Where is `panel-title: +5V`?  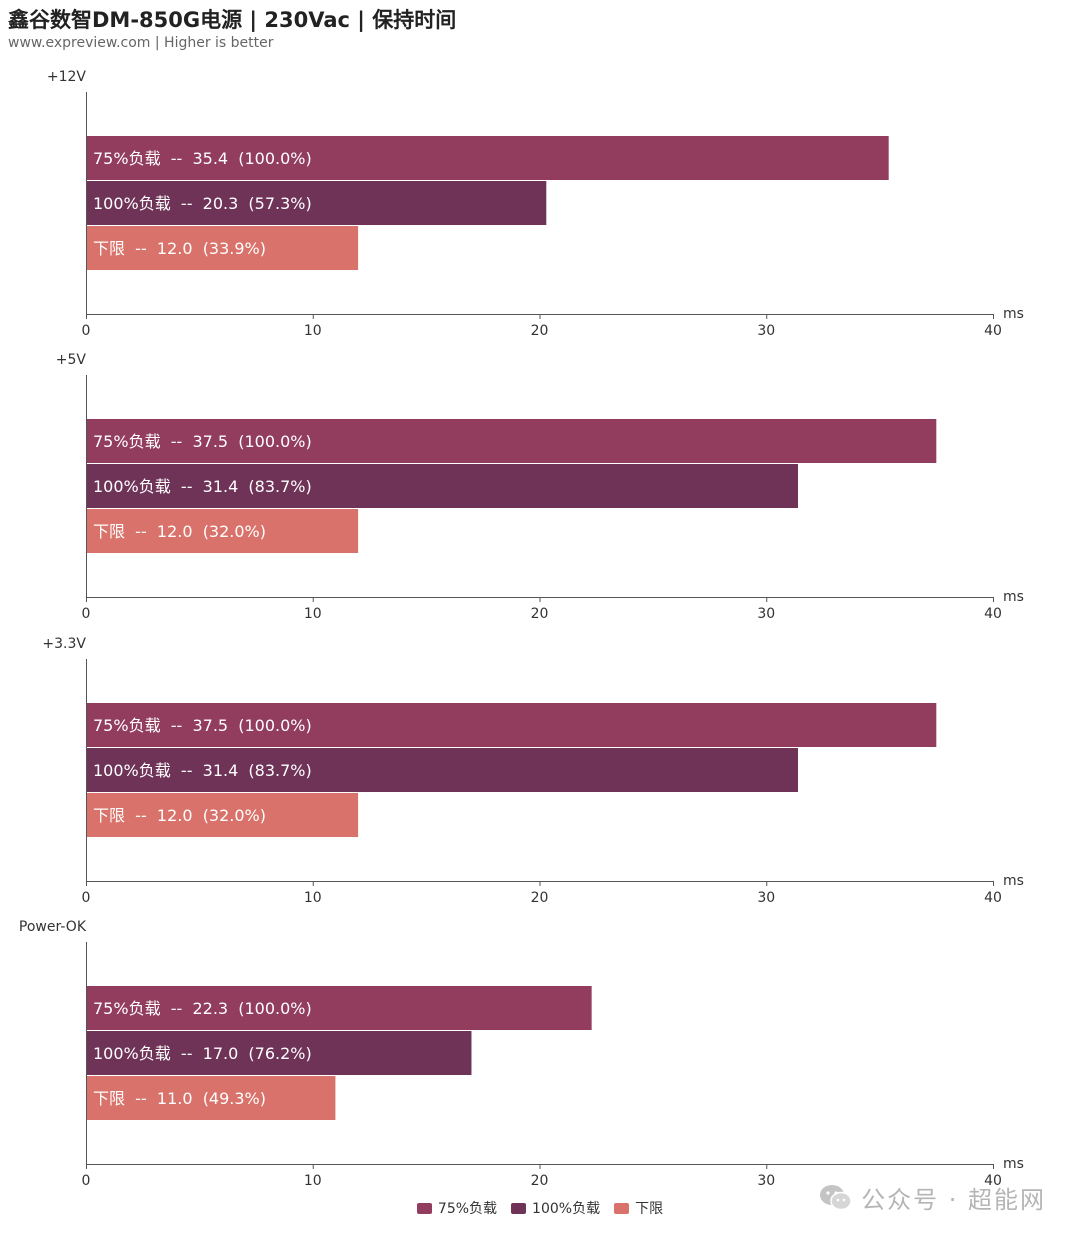 panel-title: +5V is located at coordinates (71, 360).